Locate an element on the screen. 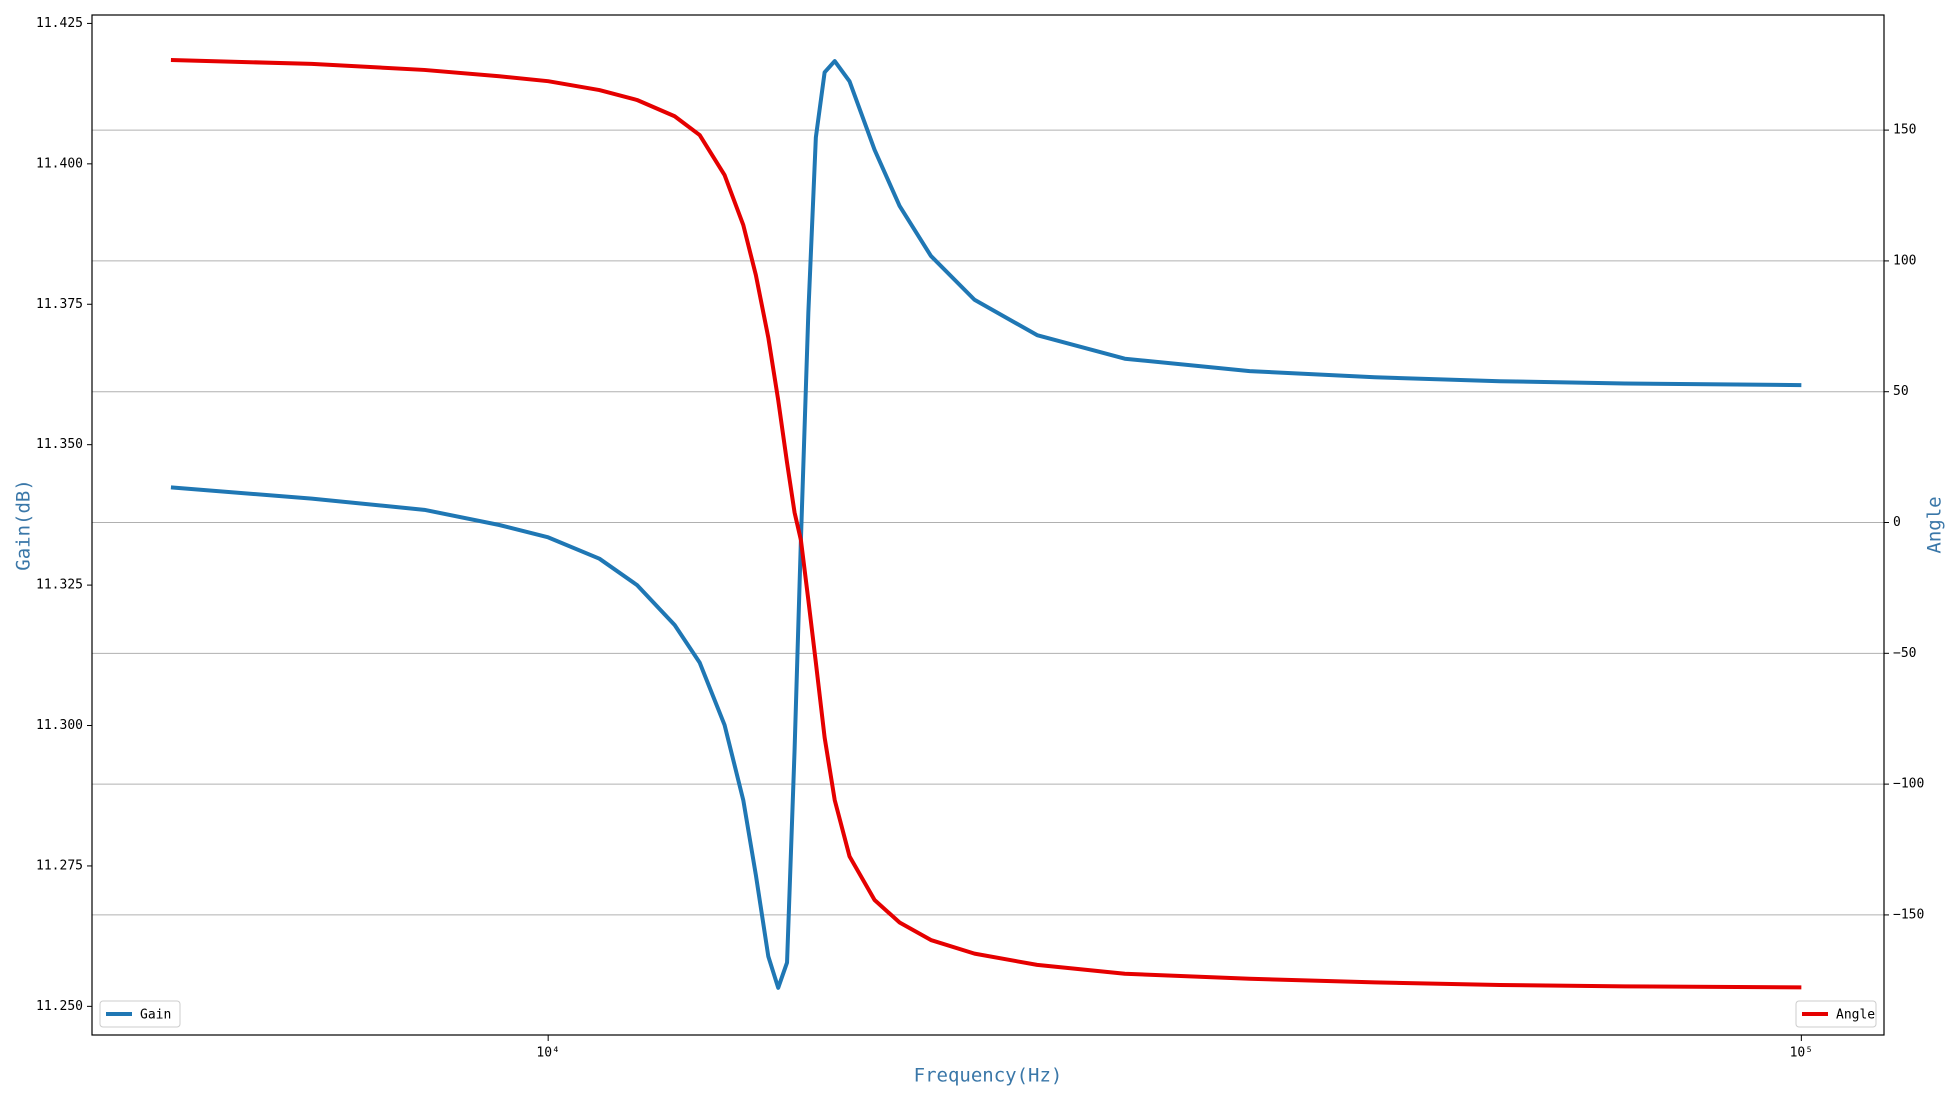  legend-label: Angle is located at coordinates (1855, 1015).